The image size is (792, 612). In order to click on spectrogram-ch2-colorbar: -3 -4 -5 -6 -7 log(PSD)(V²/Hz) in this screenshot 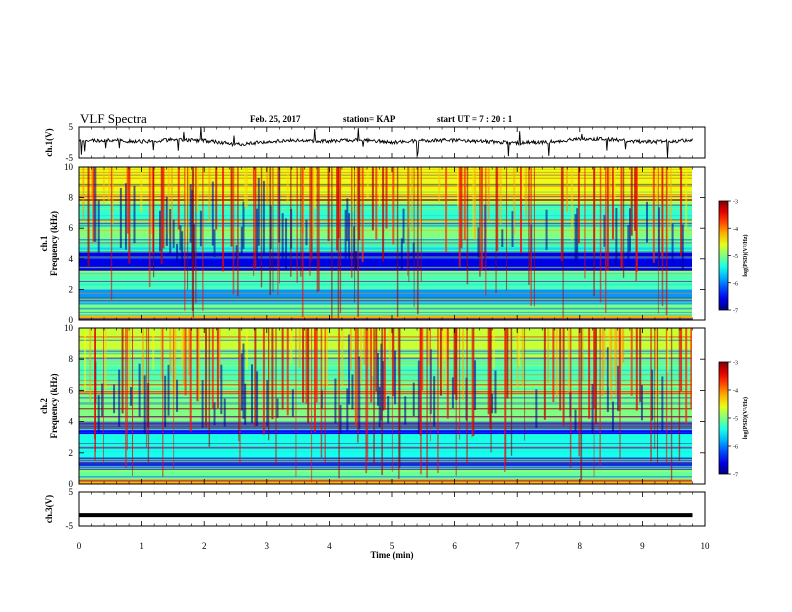, I will do `click(733, 420)`.